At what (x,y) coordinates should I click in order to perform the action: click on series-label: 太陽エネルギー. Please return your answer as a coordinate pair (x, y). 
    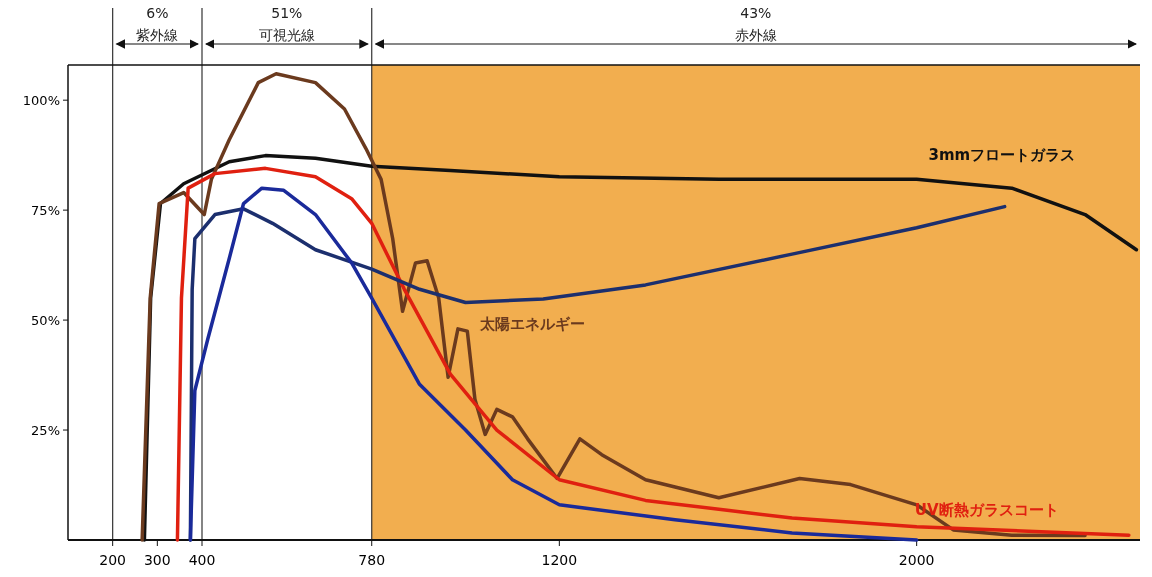
    Looking at the image, I should click on (532, 323).